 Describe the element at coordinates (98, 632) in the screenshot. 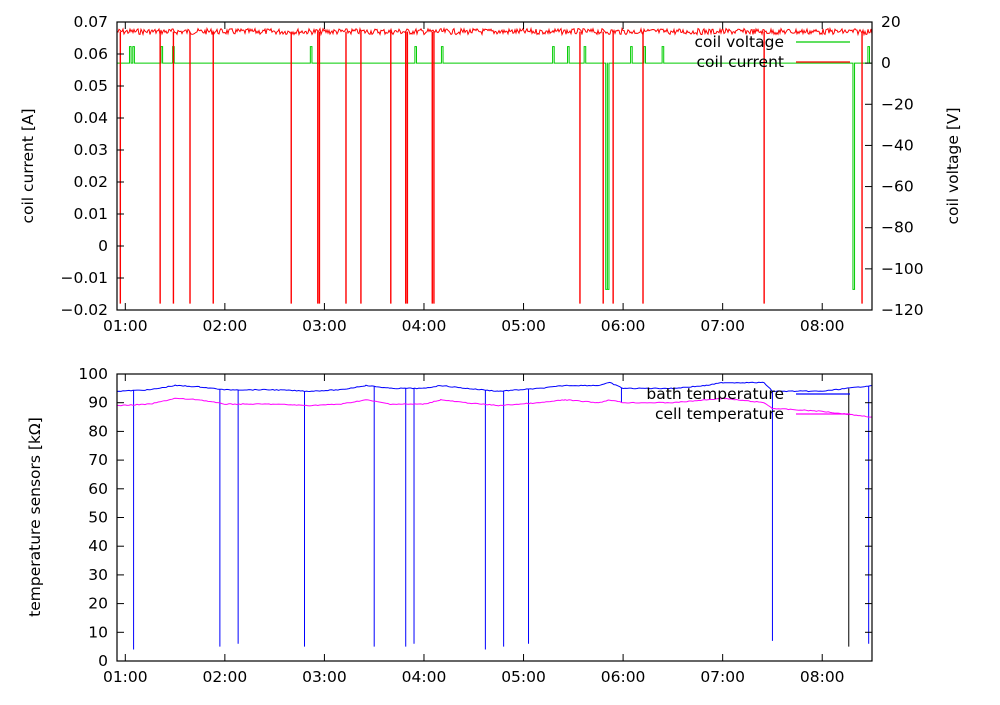

I see `bottom-y-tick-label: 10` at that location.